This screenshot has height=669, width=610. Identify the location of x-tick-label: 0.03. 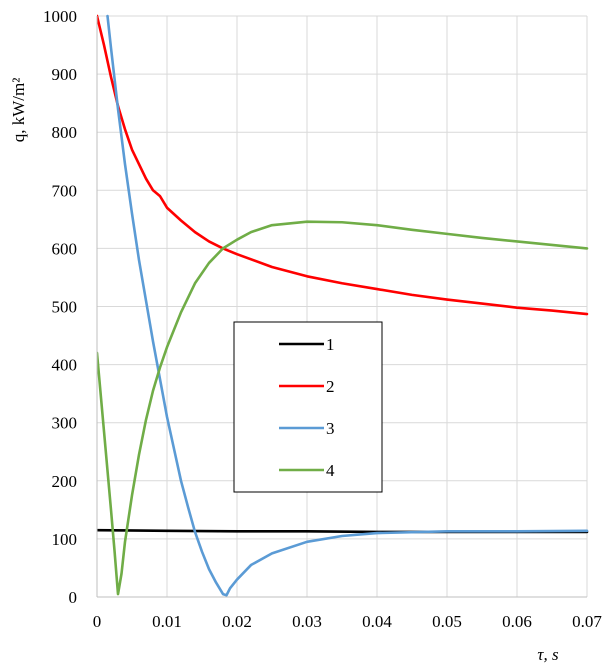
(307, 621).